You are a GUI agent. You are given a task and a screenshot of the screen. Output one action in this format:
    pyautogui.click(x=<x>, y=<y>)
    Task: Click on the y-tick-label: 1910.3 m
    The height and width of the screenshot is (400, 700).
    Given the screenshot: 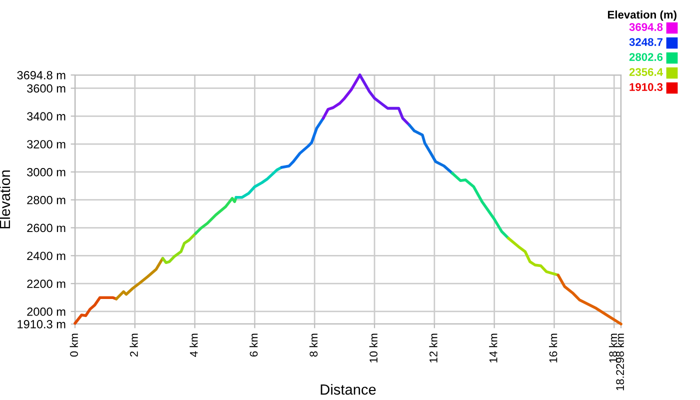 What is the action you would take?
    pyautogui.click(x=42, y=324)
    